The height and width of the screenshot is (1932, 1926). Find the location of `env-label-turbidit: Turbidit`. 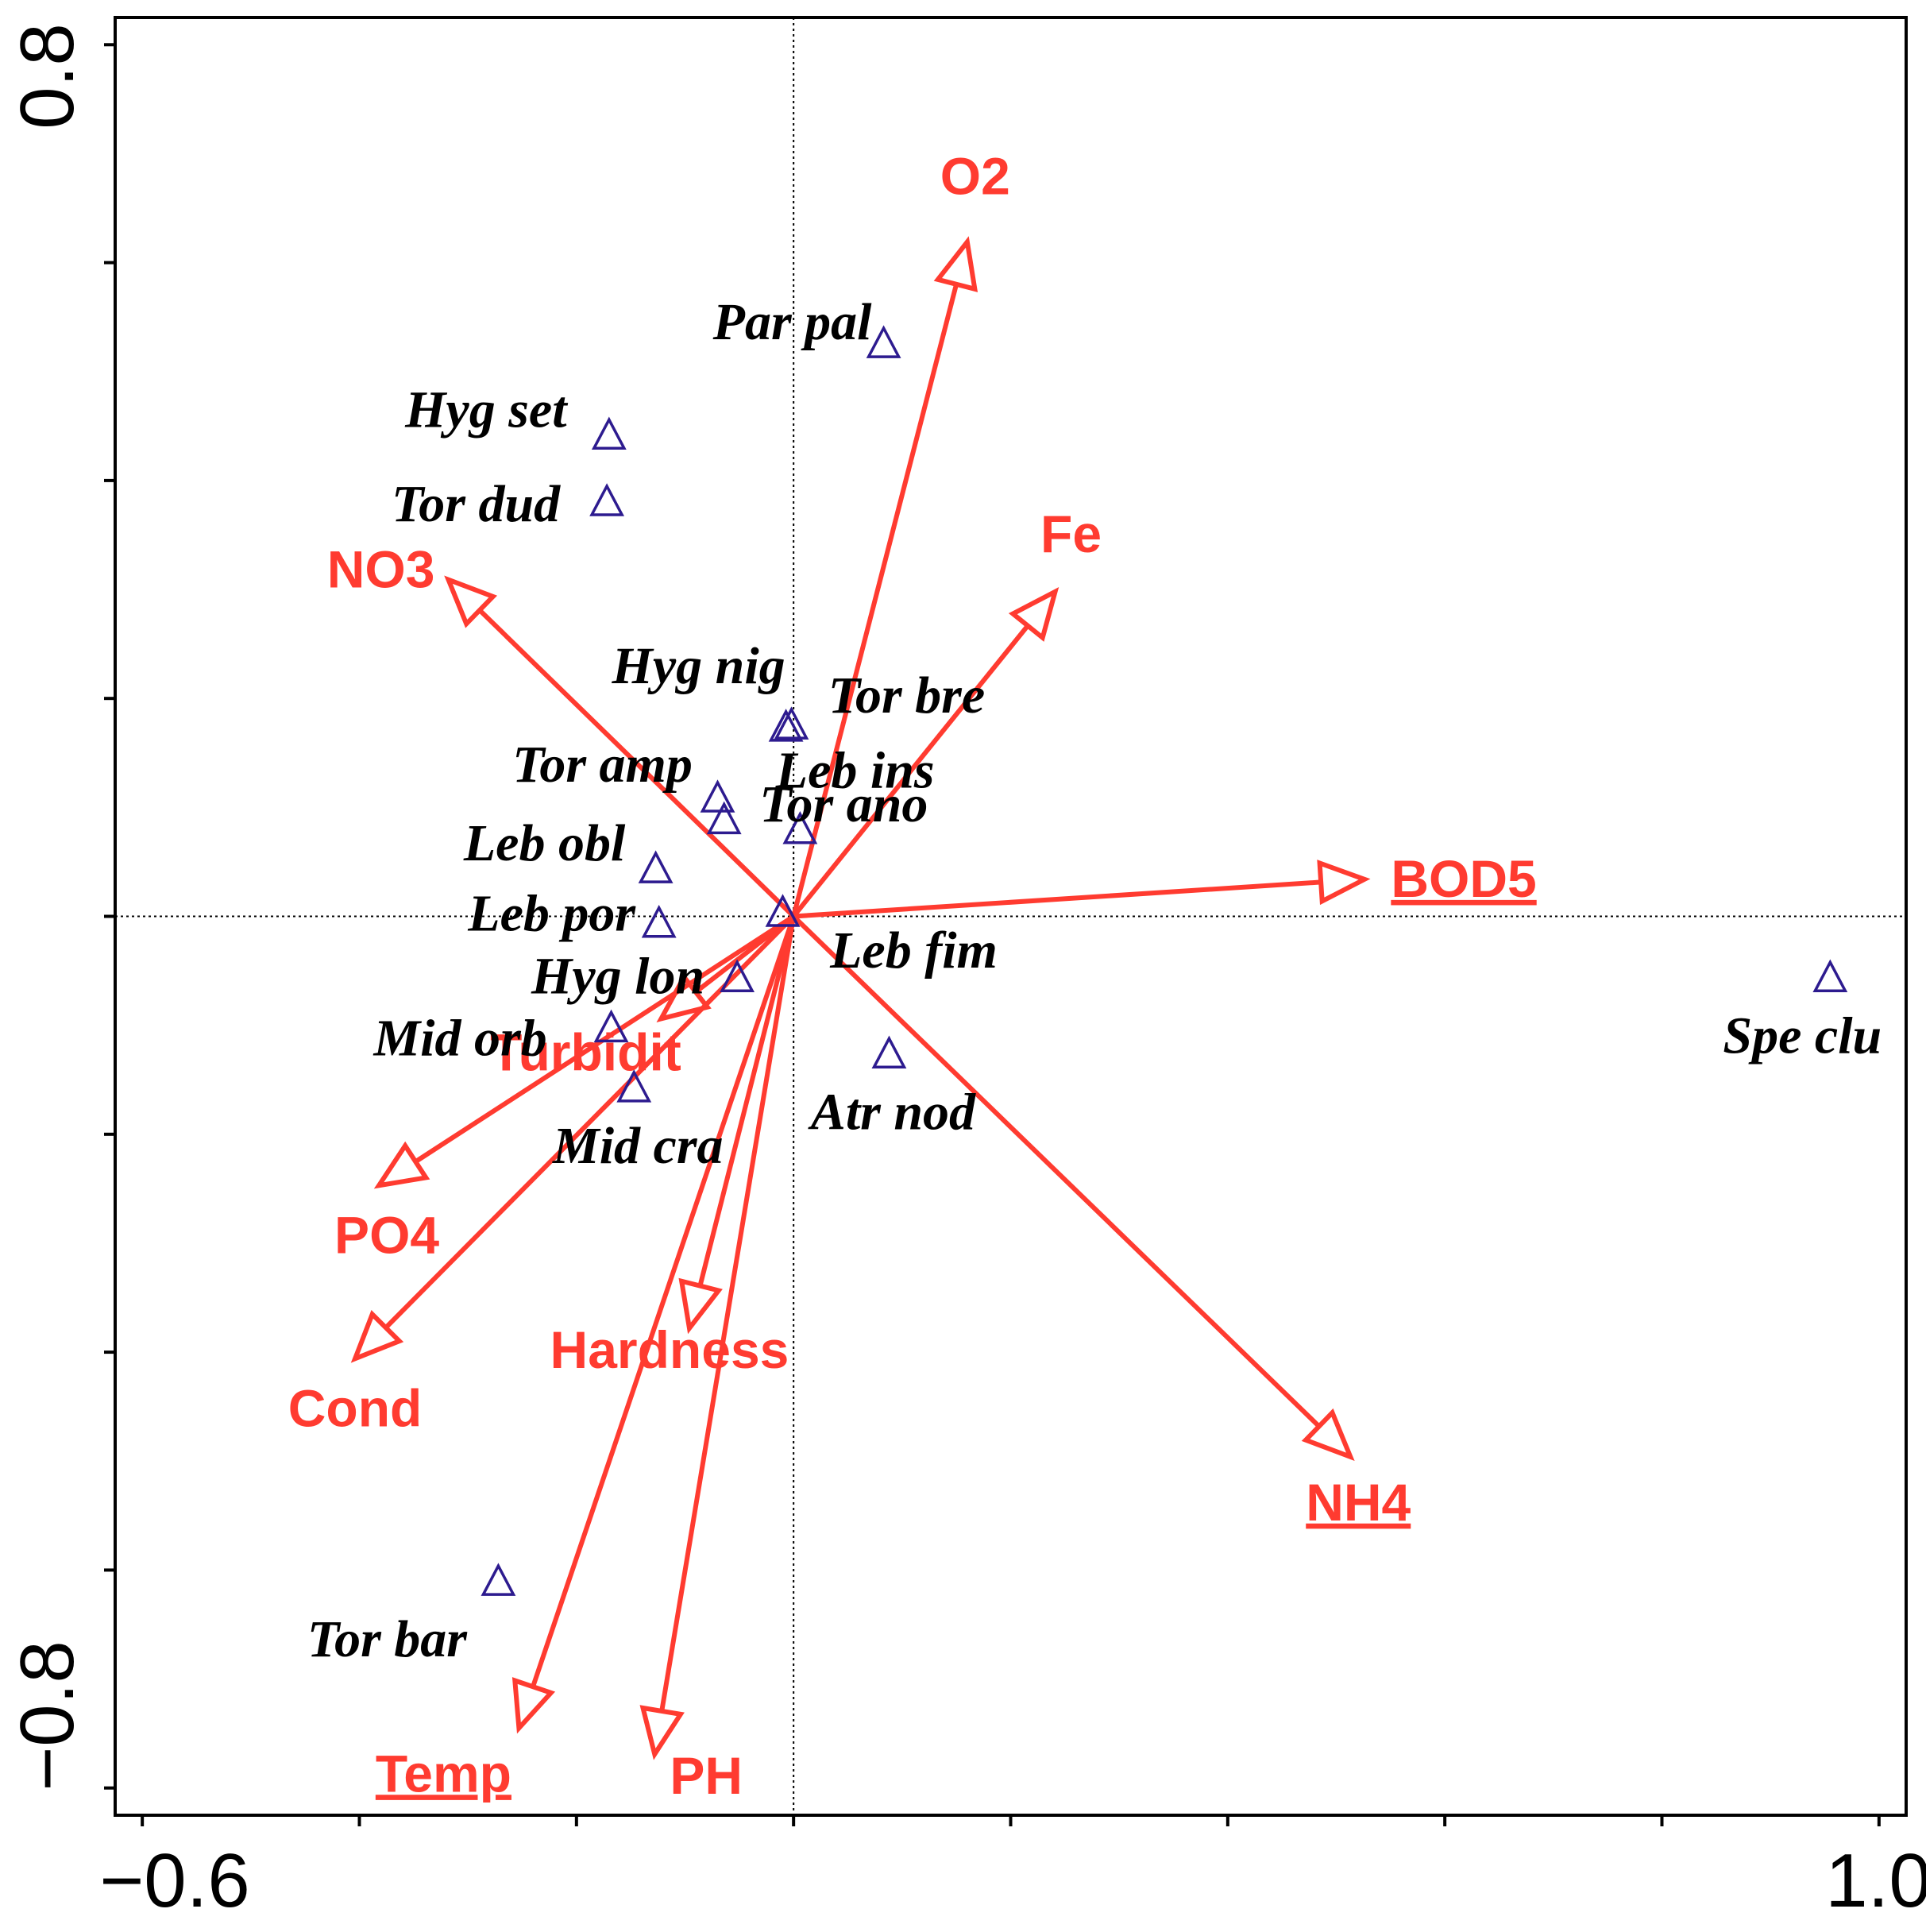

env-label-turbidit: Turbidit is located at coordinates (585, 1051).